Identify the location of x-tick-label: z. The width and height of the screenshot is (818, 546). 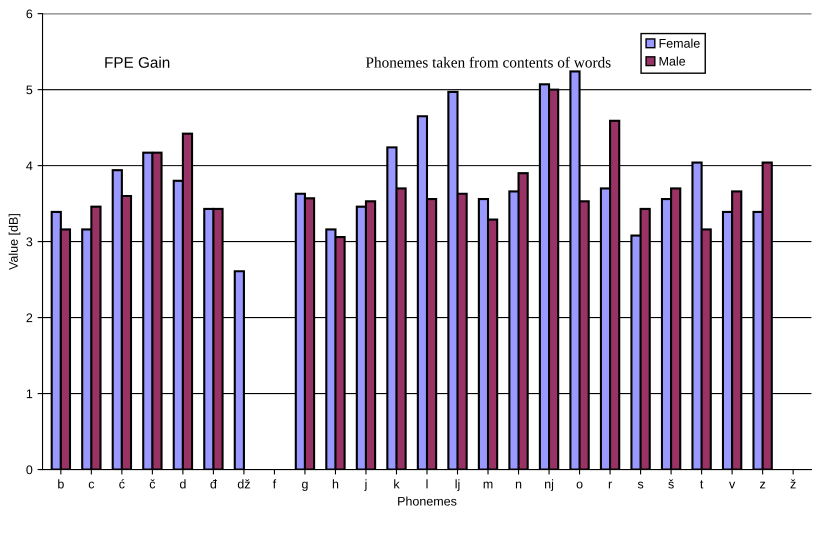
(763, 485).